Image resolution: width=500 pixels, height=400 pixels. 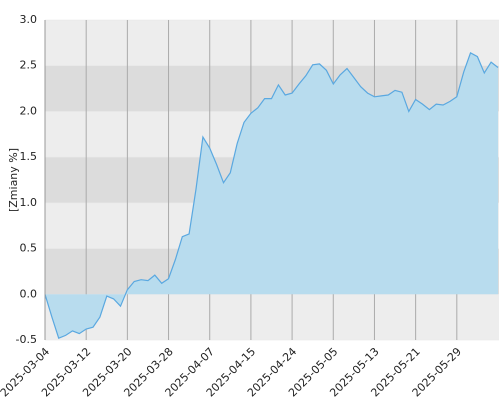 What do you see at coordinates (29, 19) in the screenshot?
I see `y-tick-label: 3.0` at bounding box center [29, 19].